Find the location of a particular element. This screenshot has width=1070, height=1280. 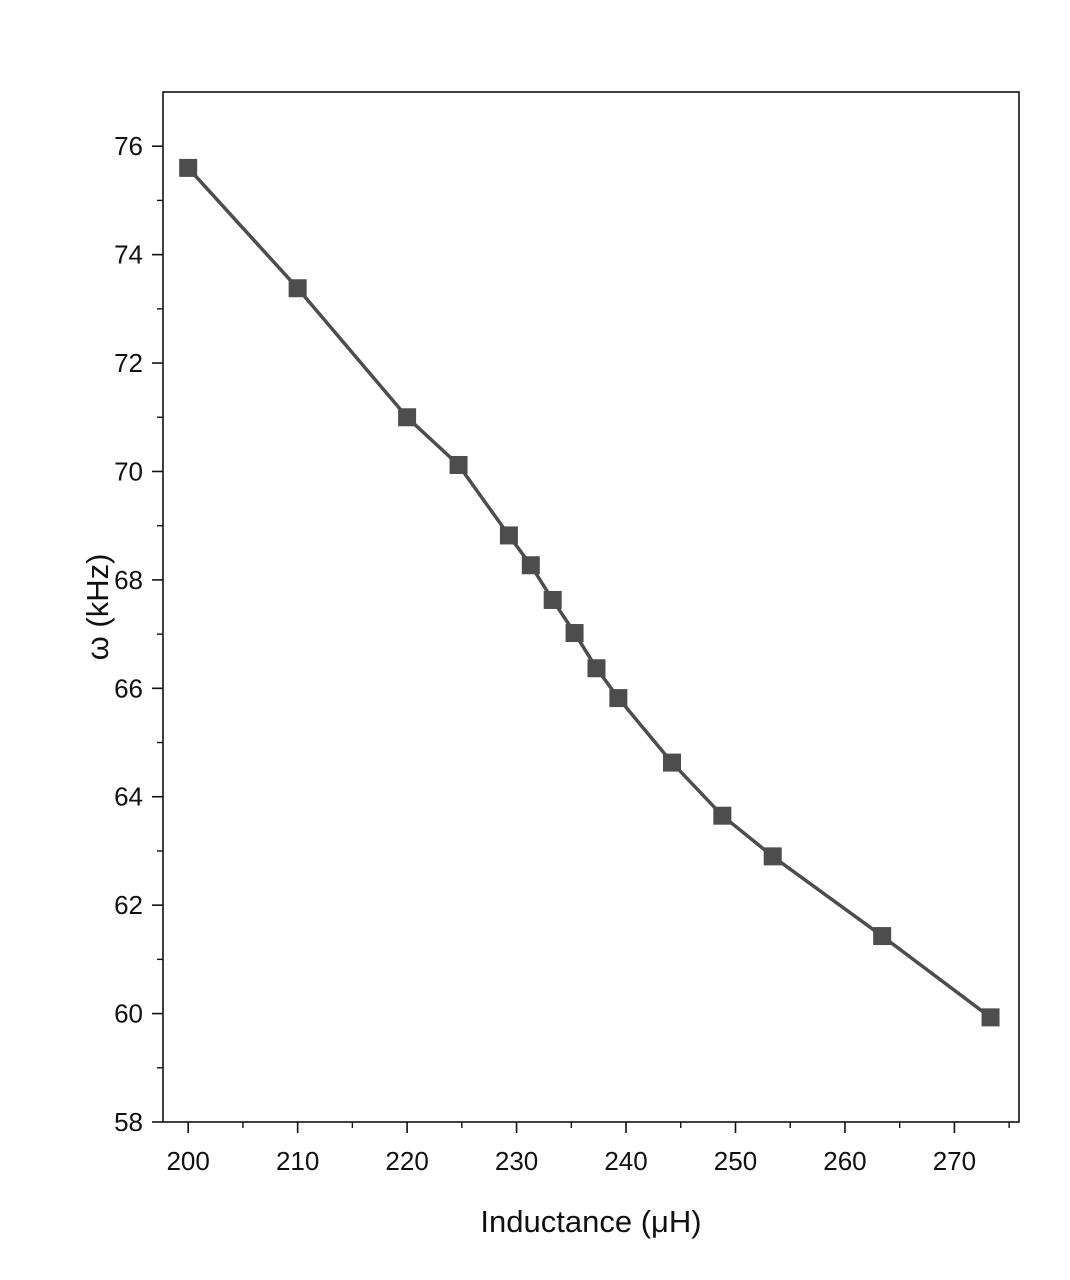

y-tick-label: 70 is located at coordinates (128, 471).